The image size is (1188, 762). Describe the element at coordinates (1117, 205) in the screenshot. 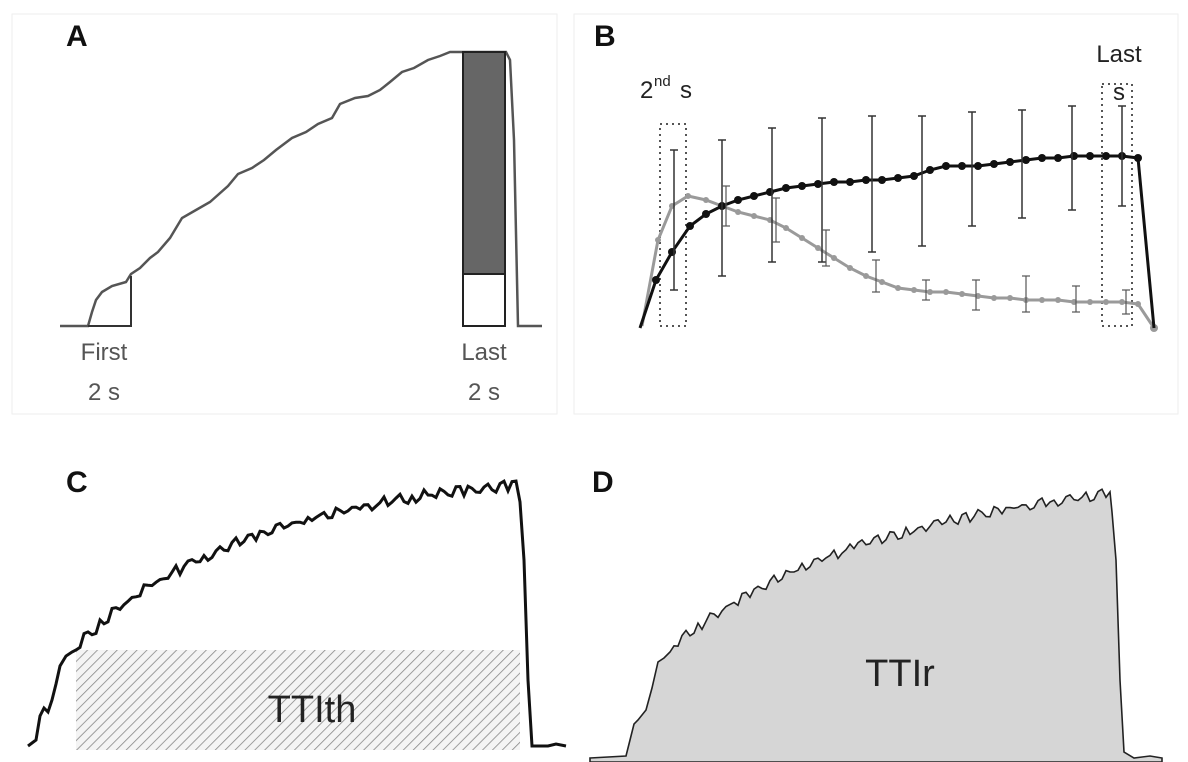

I see `last-s-dotted-box` at that location.